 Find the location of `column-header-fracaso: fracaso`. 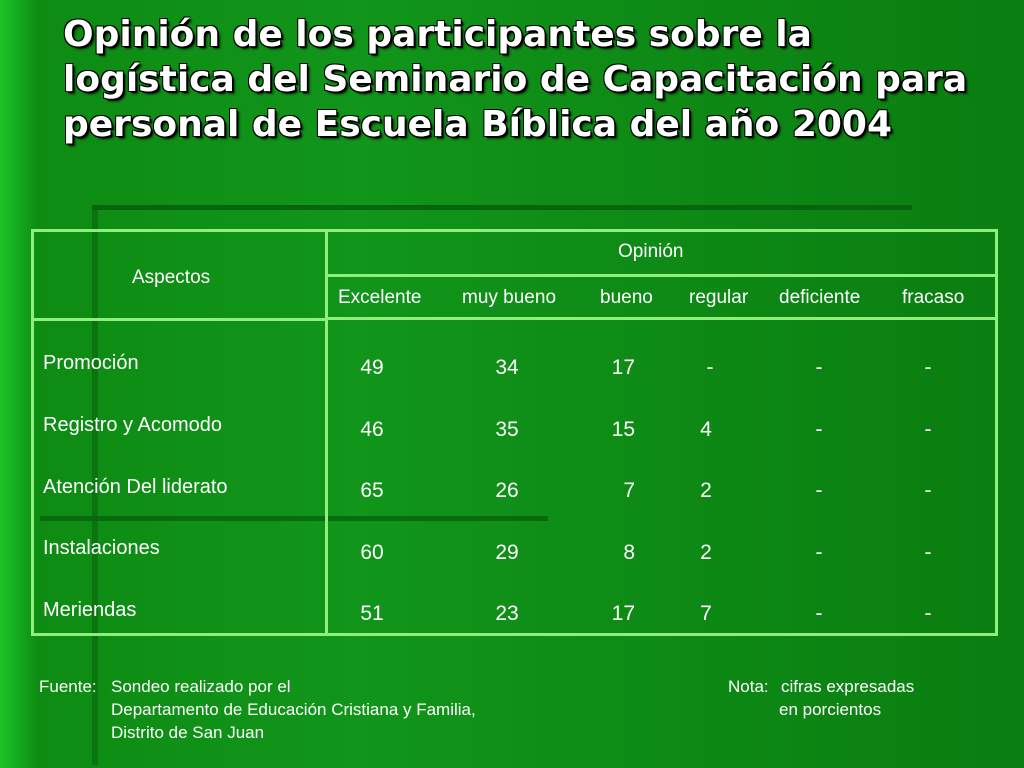

column-header-fracaso: fracaso is located at coordinates (933, 297).